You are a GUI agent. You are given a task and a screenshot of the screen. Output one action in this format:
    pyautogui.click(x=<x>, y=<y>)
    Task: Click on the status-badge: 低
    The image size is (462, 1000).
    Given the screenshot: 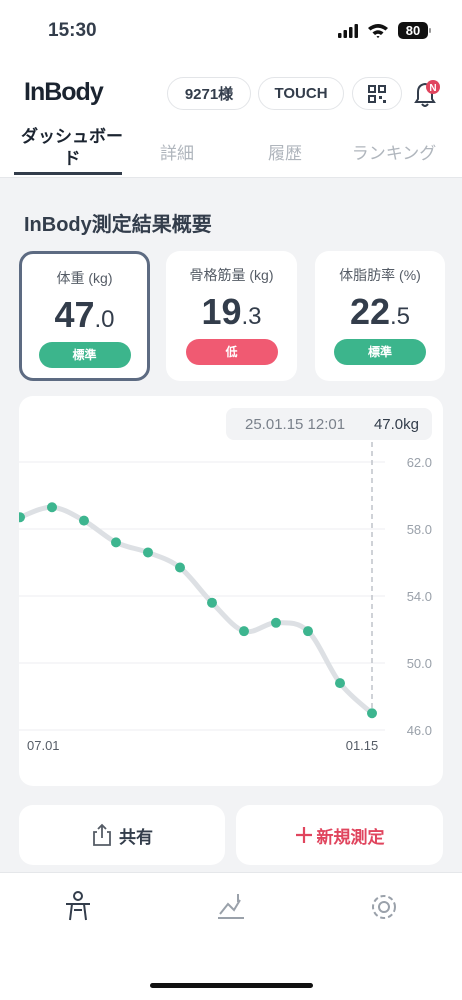 What is the action you would take?
    pyautogui.click(x=231, y=352)
    